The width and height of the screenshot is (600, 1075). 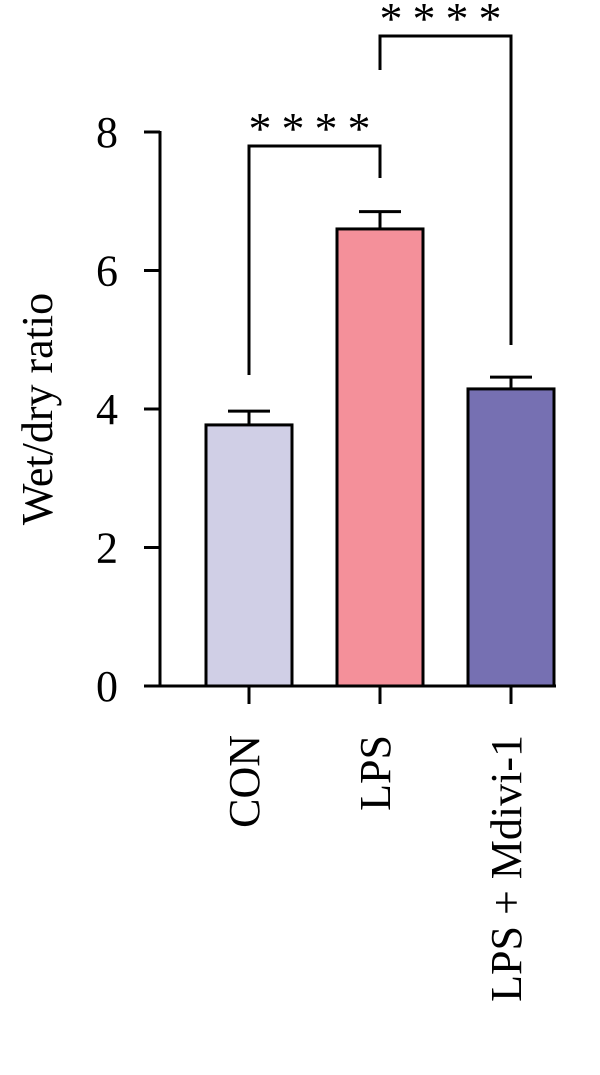 I want to click on y-tick-label: 8, so click(x=107, y=132).